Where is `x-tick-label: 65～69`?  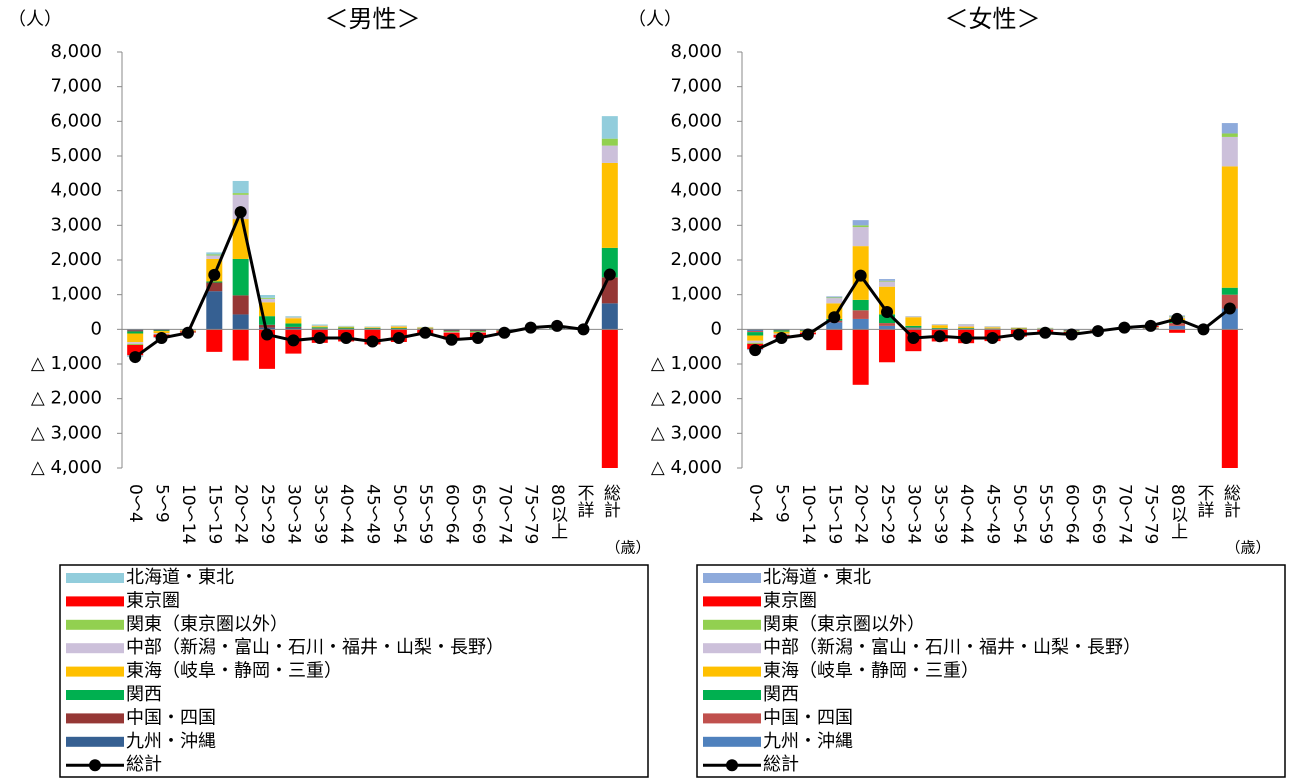
x-tick-label: 65～69 is located at coordinates (478, 514).